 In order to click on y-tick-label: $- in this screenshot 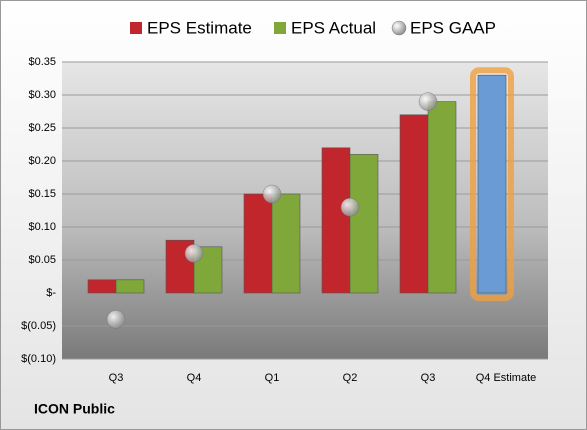, I will do `click(51, 293)`.